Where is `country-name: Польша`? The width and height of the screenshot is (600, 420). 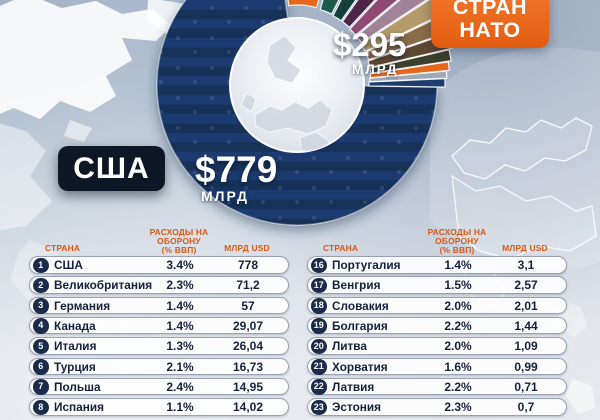
country-name: Польша is located at coordinates (77, 386).